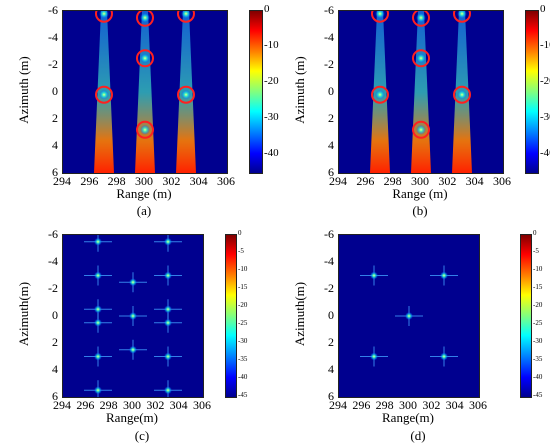  Describe the element at coordinates (338, 181) in the screenshot. I see `x-tick-label: 294` at that location.